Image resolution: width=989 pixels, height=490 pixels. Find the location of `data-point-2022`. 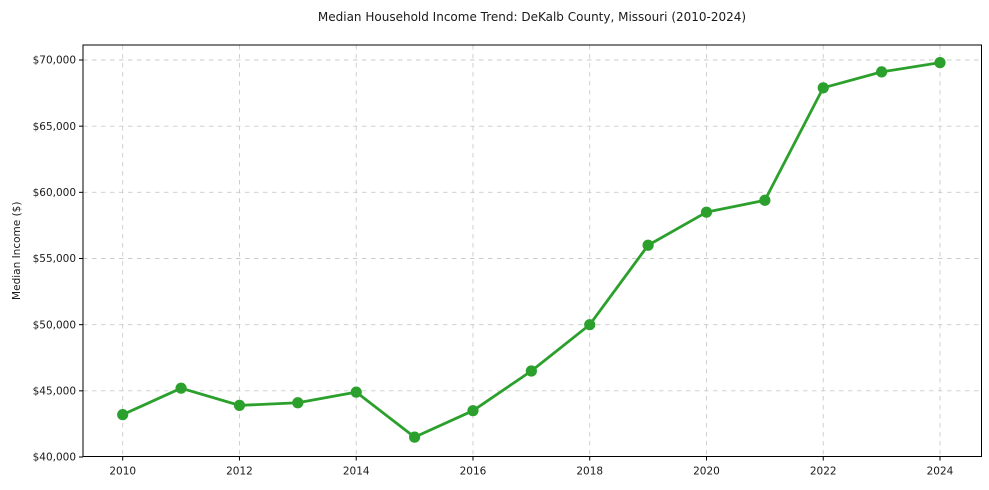

data-point-2022 is located at coordinates (823, 88).